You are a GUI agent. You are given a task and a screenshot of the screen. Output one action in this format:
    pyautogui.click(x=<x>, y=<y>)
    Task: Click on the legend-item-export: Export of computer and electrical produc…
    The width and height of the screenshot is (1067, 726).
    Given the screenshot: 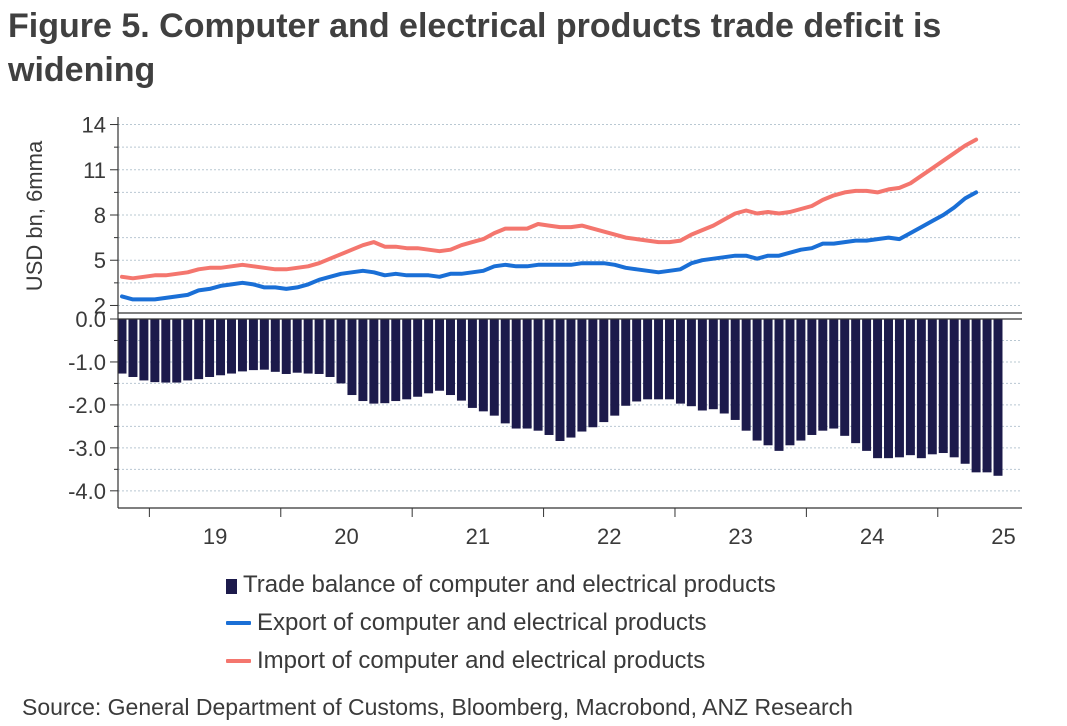 What is the action you would take?
    pyautogui.click(x=501, y=623)
    